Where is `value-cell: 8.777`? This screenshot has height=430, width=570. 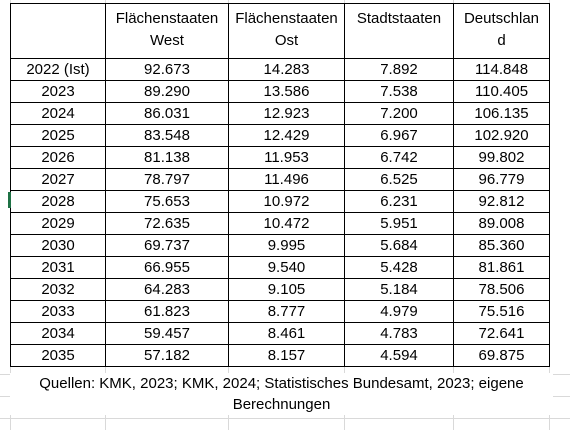
value-cell: 8.777 is located at coordinates (286, 311).